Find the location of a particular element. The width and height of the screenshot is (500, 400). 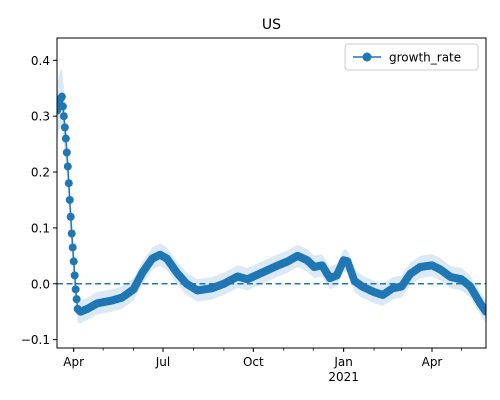

y-tick-label: 0.0 is located at coordinates (40, 284).